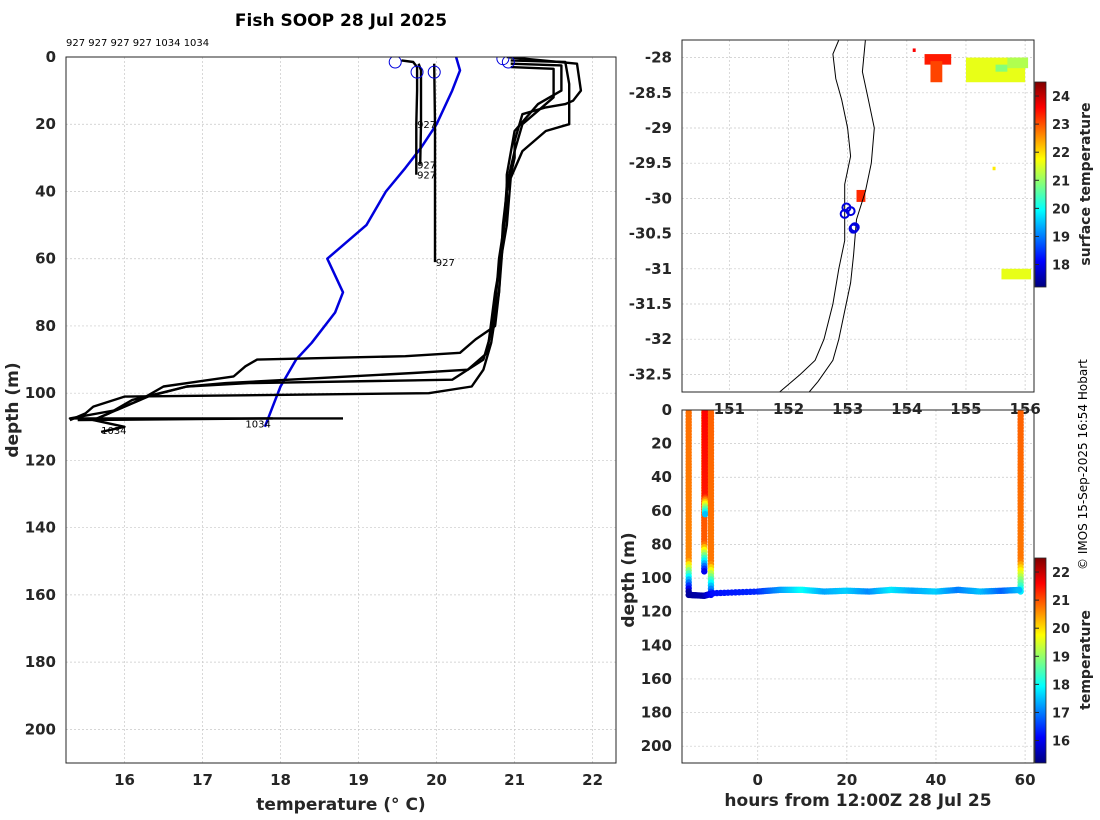 This screenshot has height=820, width=1100. I want to click on timeseries-colorbar-tick-label: 21, so click(1061, 601).